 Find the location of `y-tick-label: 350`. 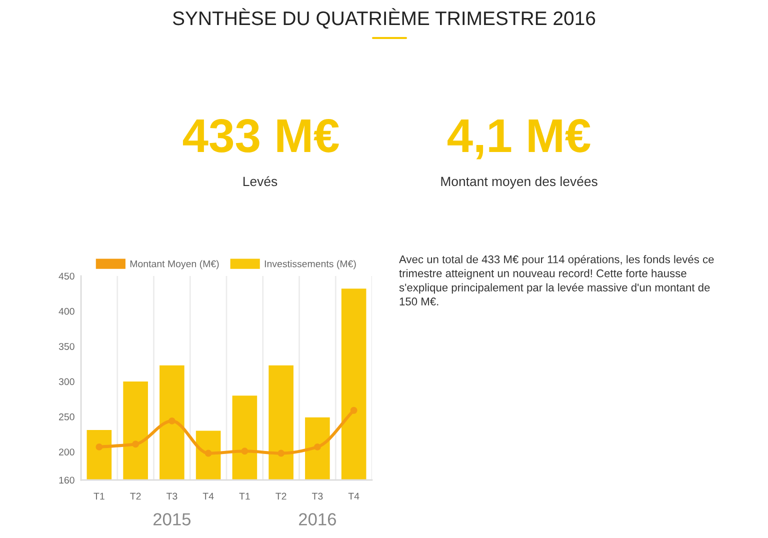

y-tick-label: 350 is located at coordinates (66, 346).